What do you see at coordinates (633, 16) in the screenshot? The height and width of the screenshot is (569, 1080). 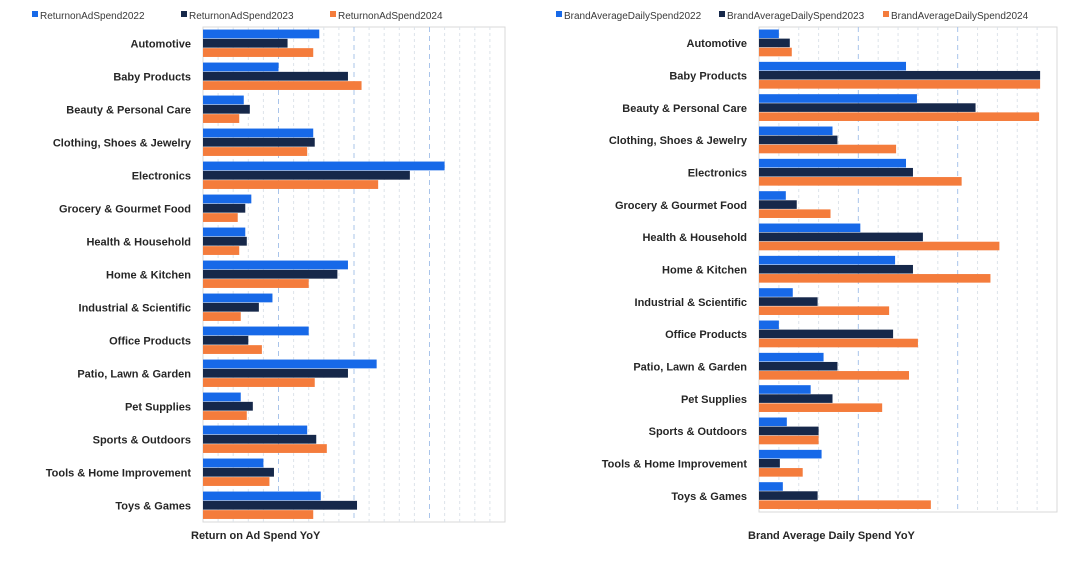 I see `legend-label: BrandAverageDailySpend2022` at bounding box center [633, 16].